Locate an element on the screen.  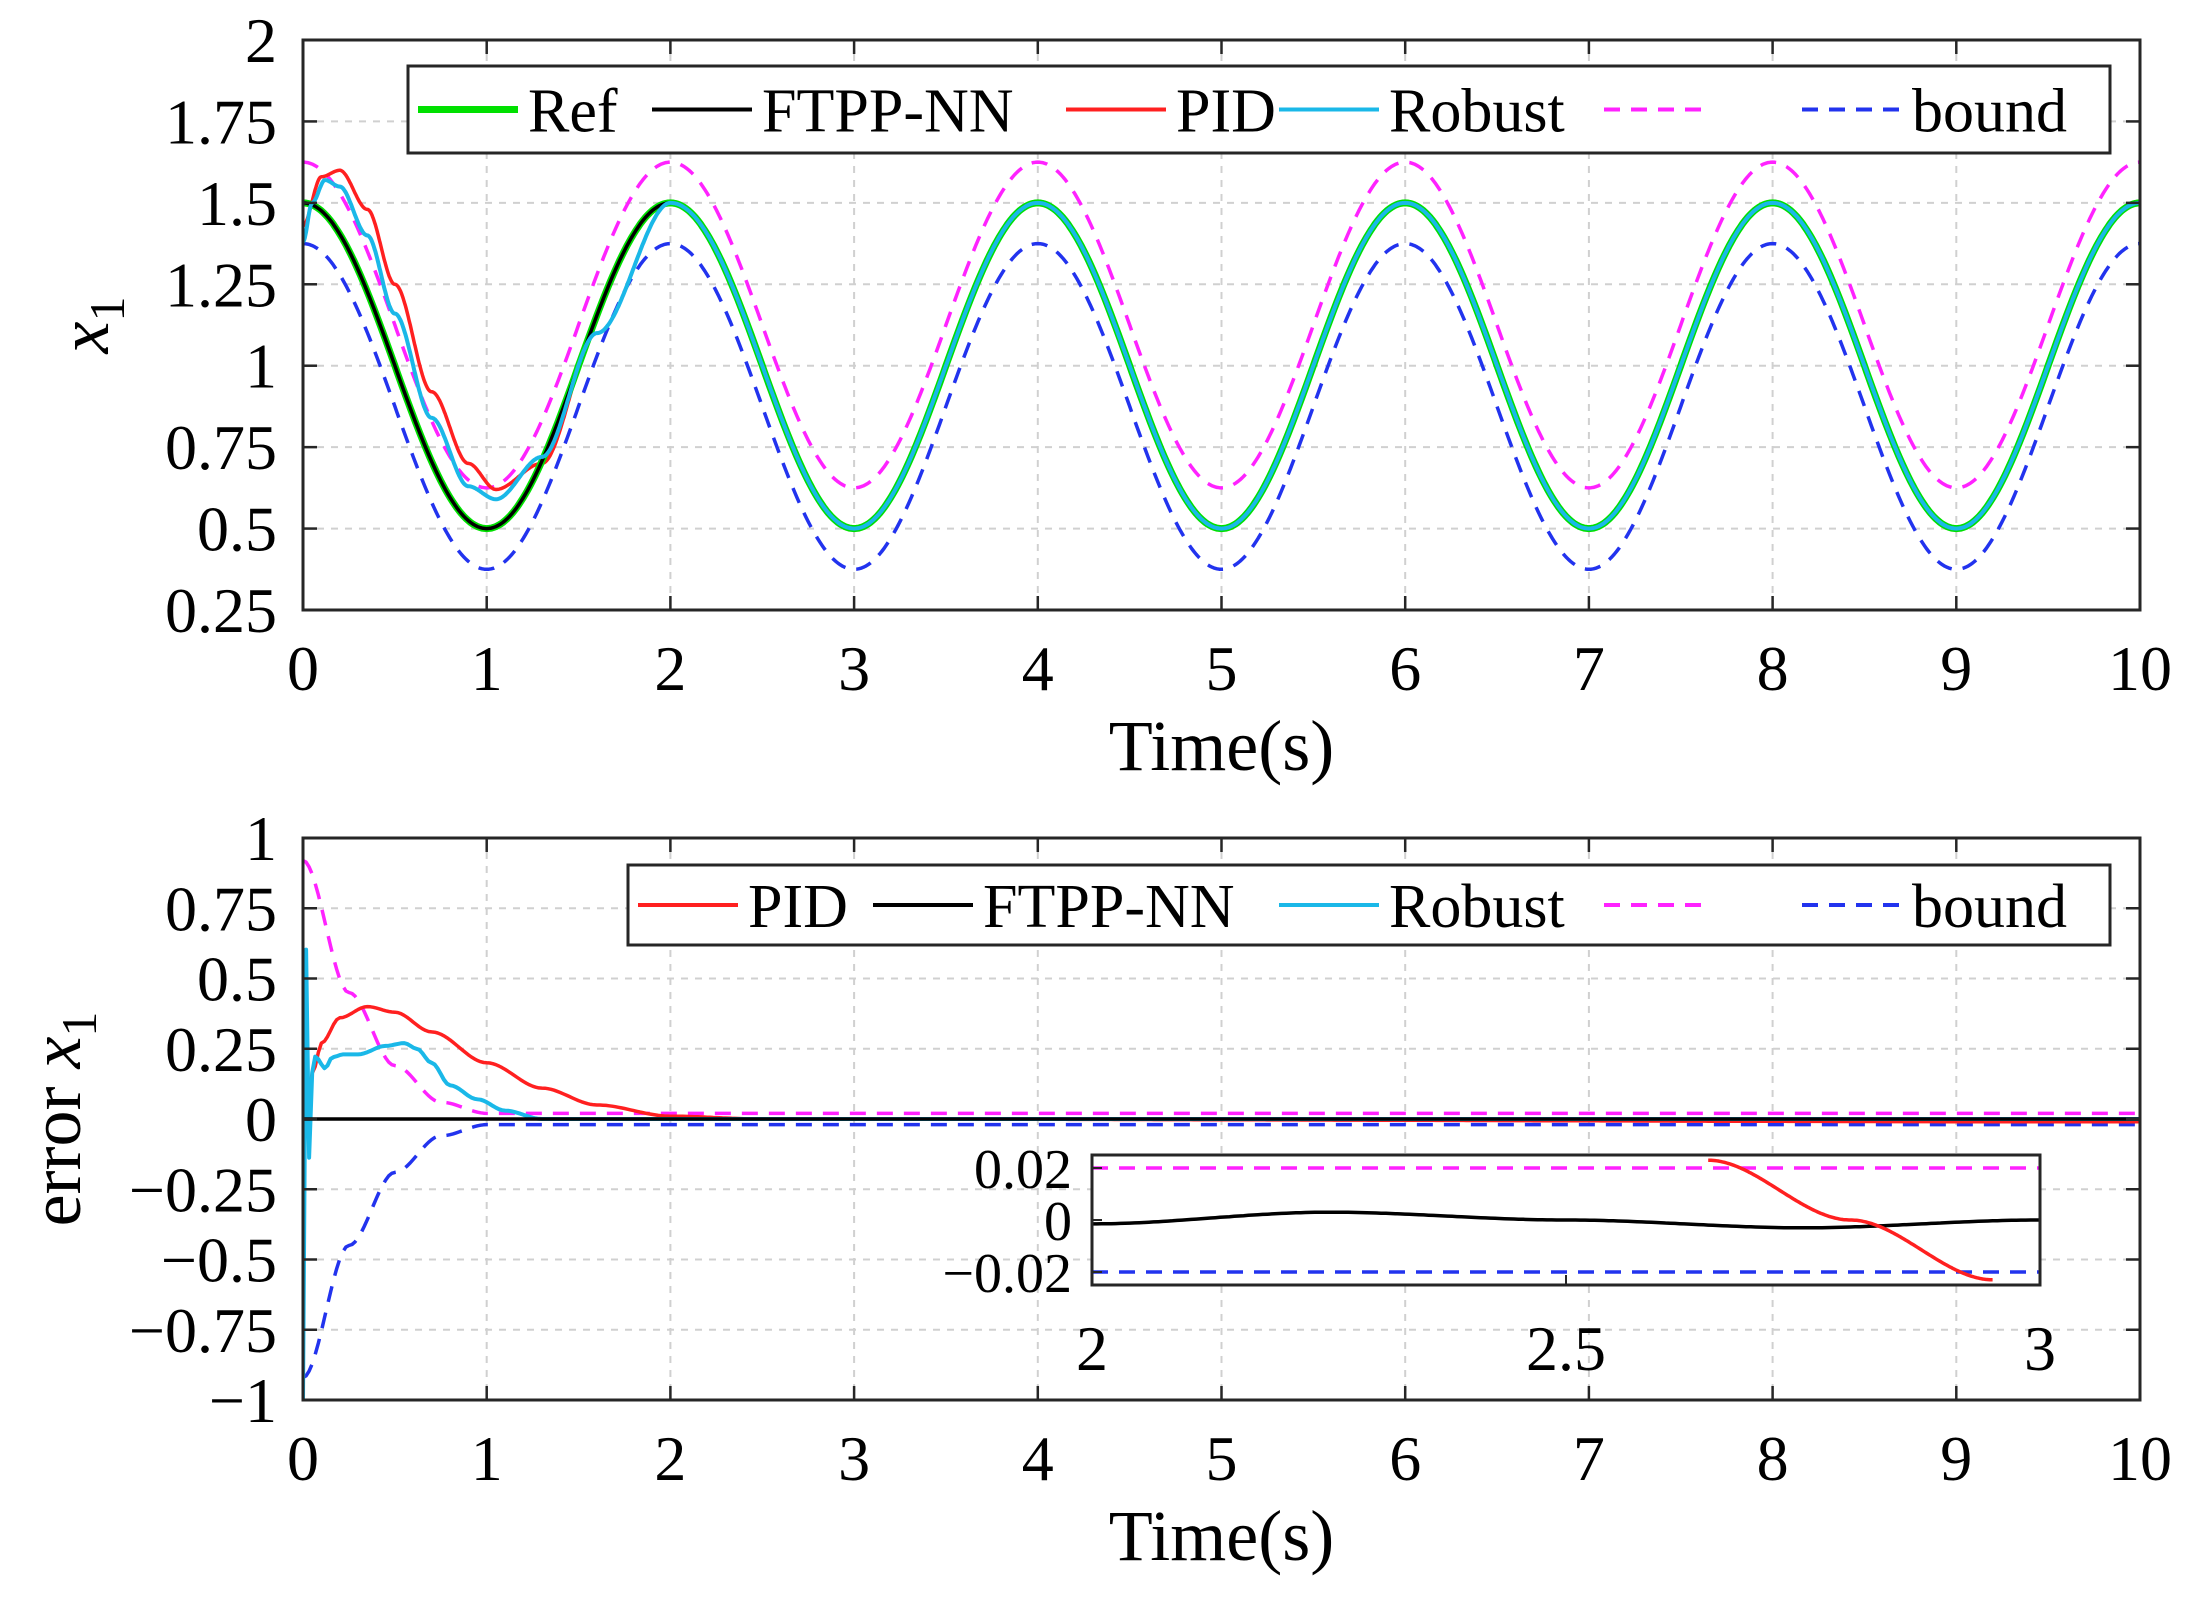
y-tick-label: −1 is located at coordinates (243, 1400).